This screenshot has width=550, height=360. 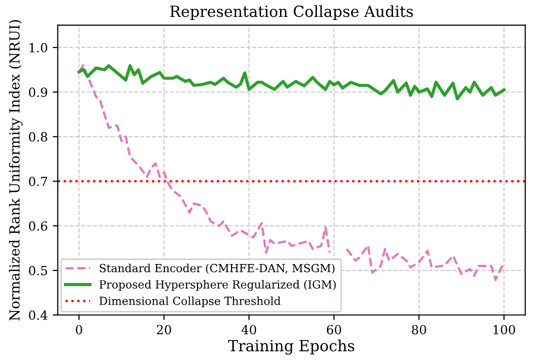 I want to click on x-tick-label: 80, so click(x=419, y=329).